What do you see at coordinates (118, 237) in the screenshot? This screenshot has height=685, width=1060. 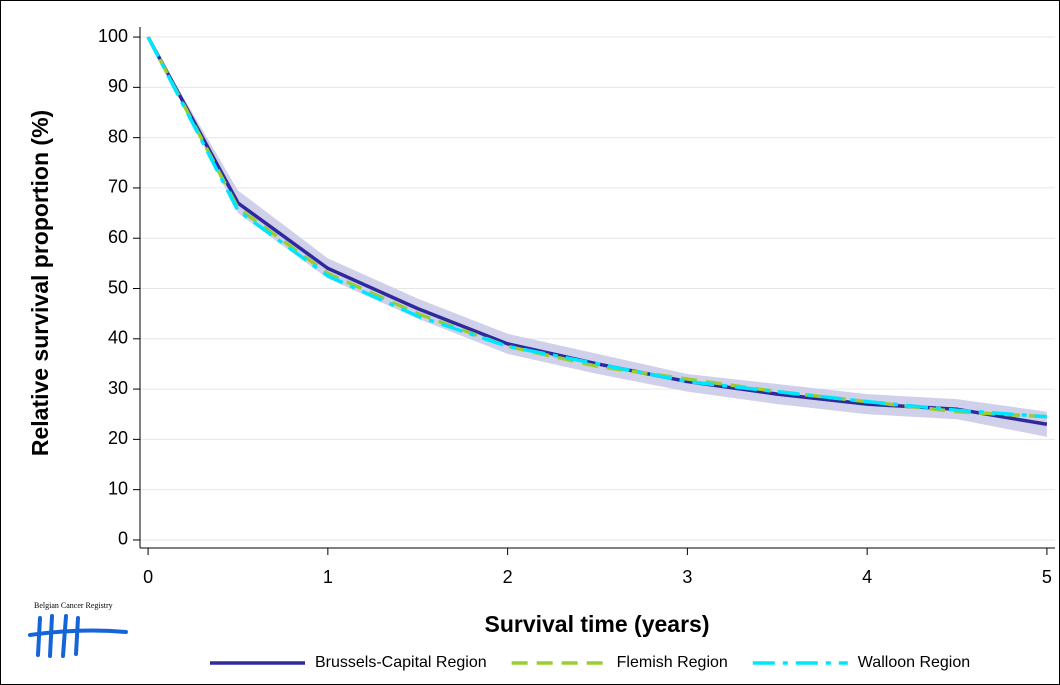 I see `y-tick-label: 60` at bounding box center [118, 237].